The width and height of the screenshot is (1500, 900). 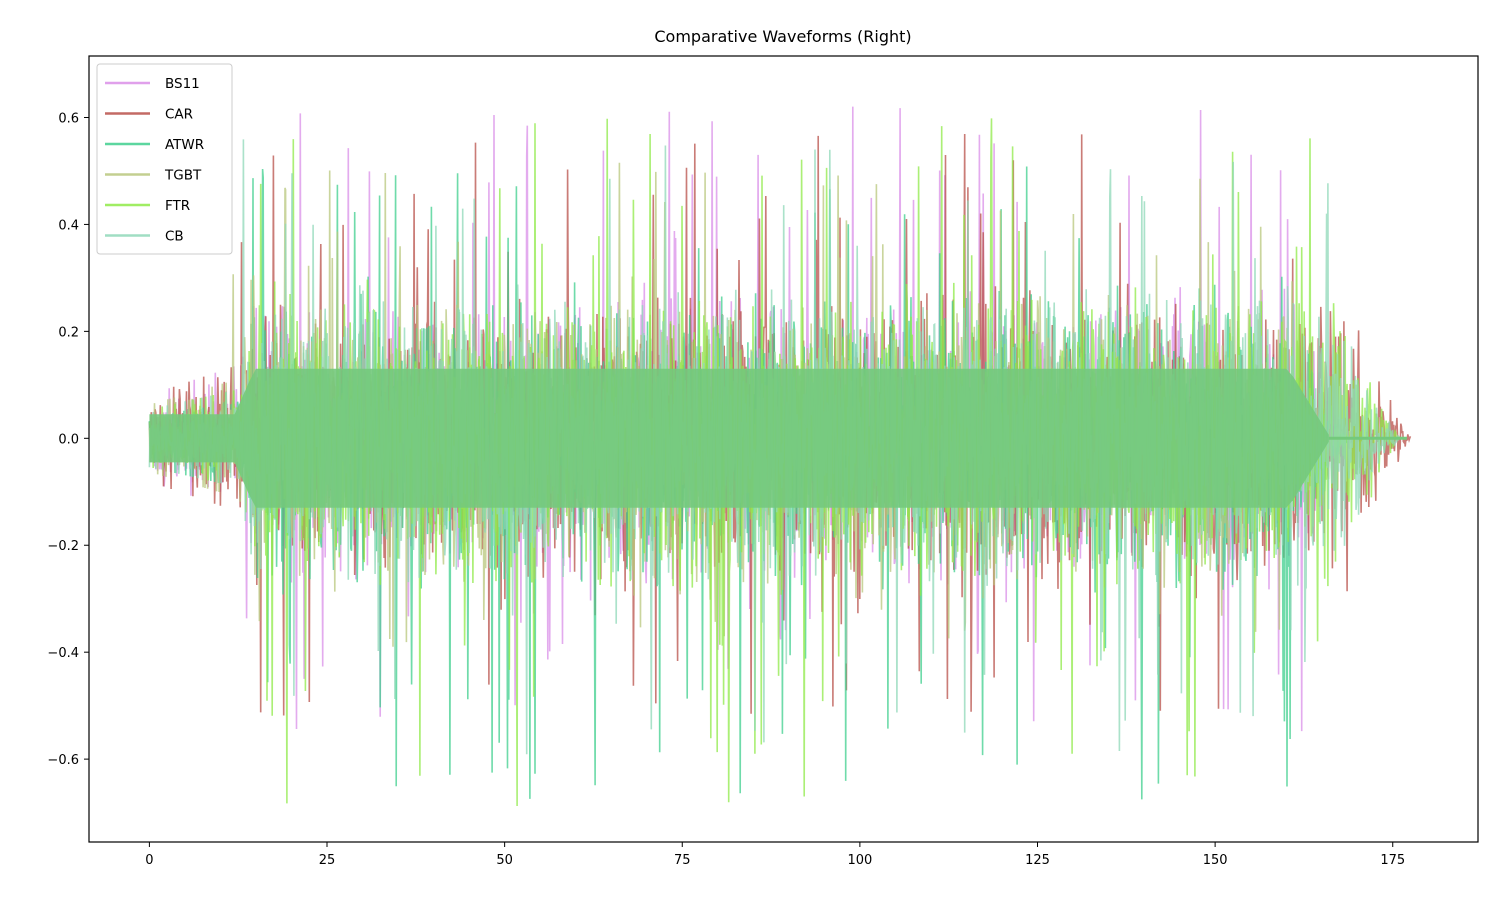 I want to click on x-axis: 0 25 50 75 100 125 150 175, so click(x=775, y=855).